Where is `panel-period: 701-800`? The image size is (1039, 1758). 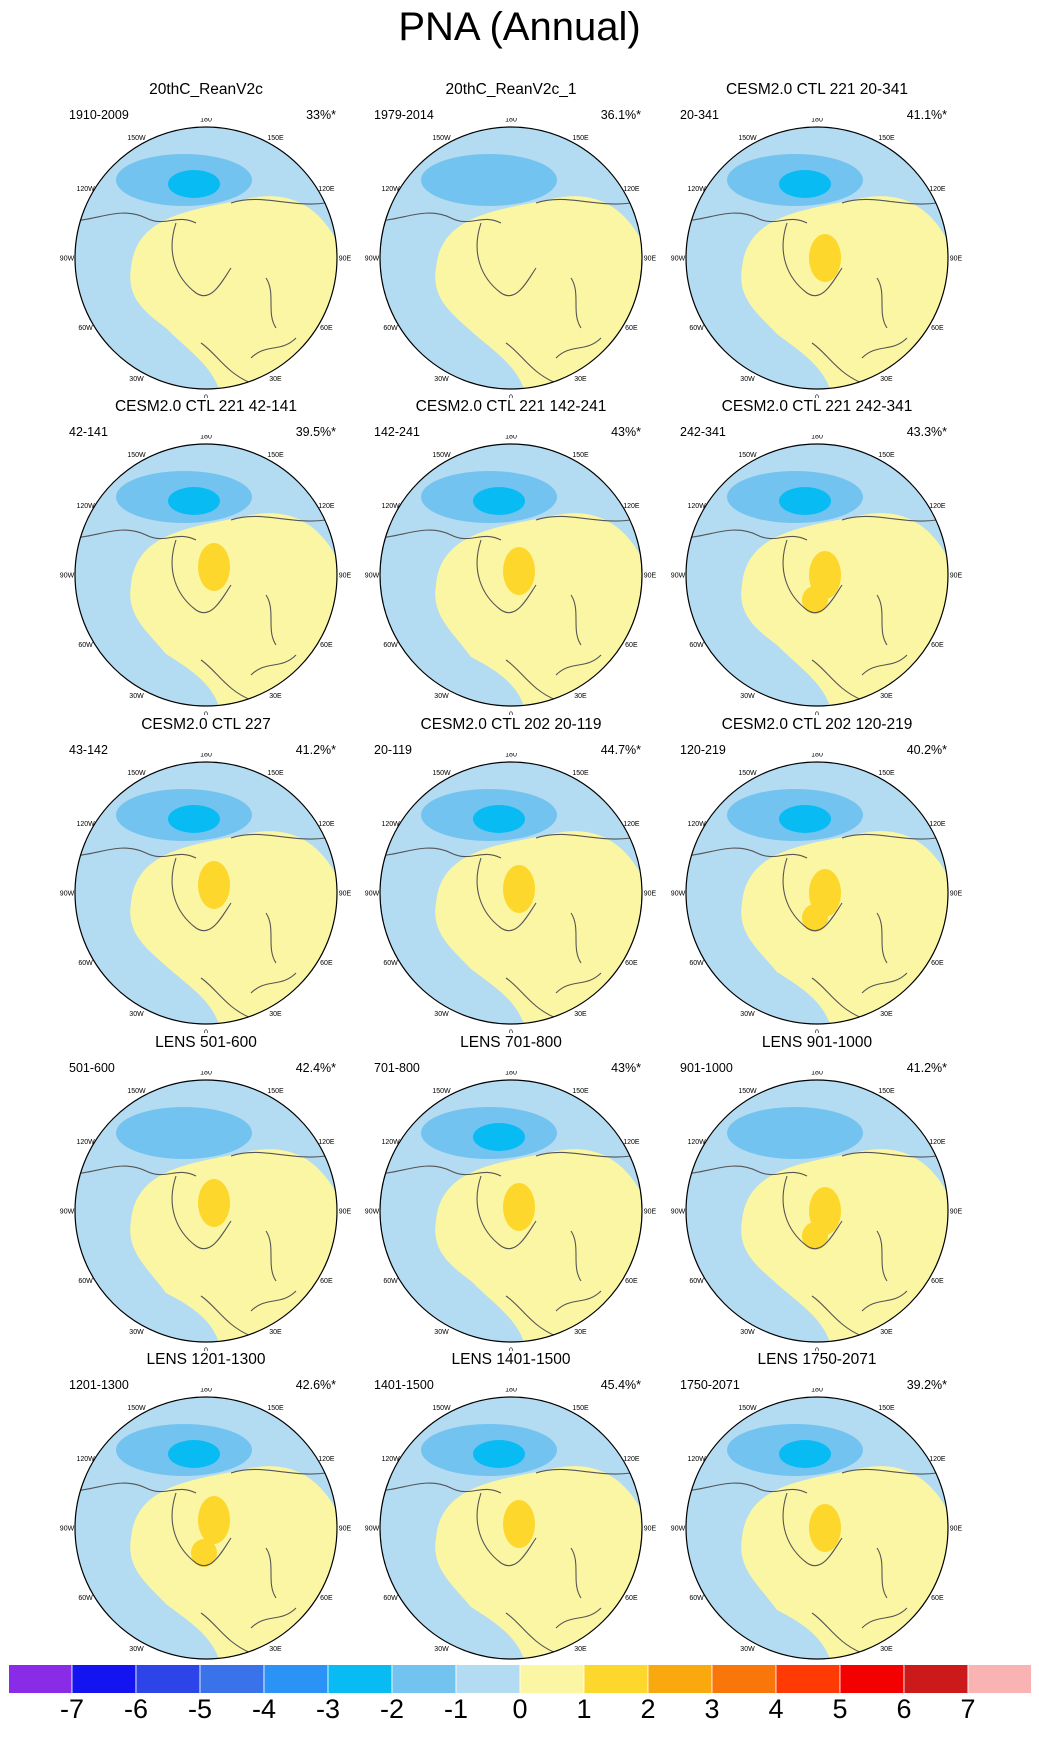 panel-period: 701-800 is located at coordinates (397, 1068).